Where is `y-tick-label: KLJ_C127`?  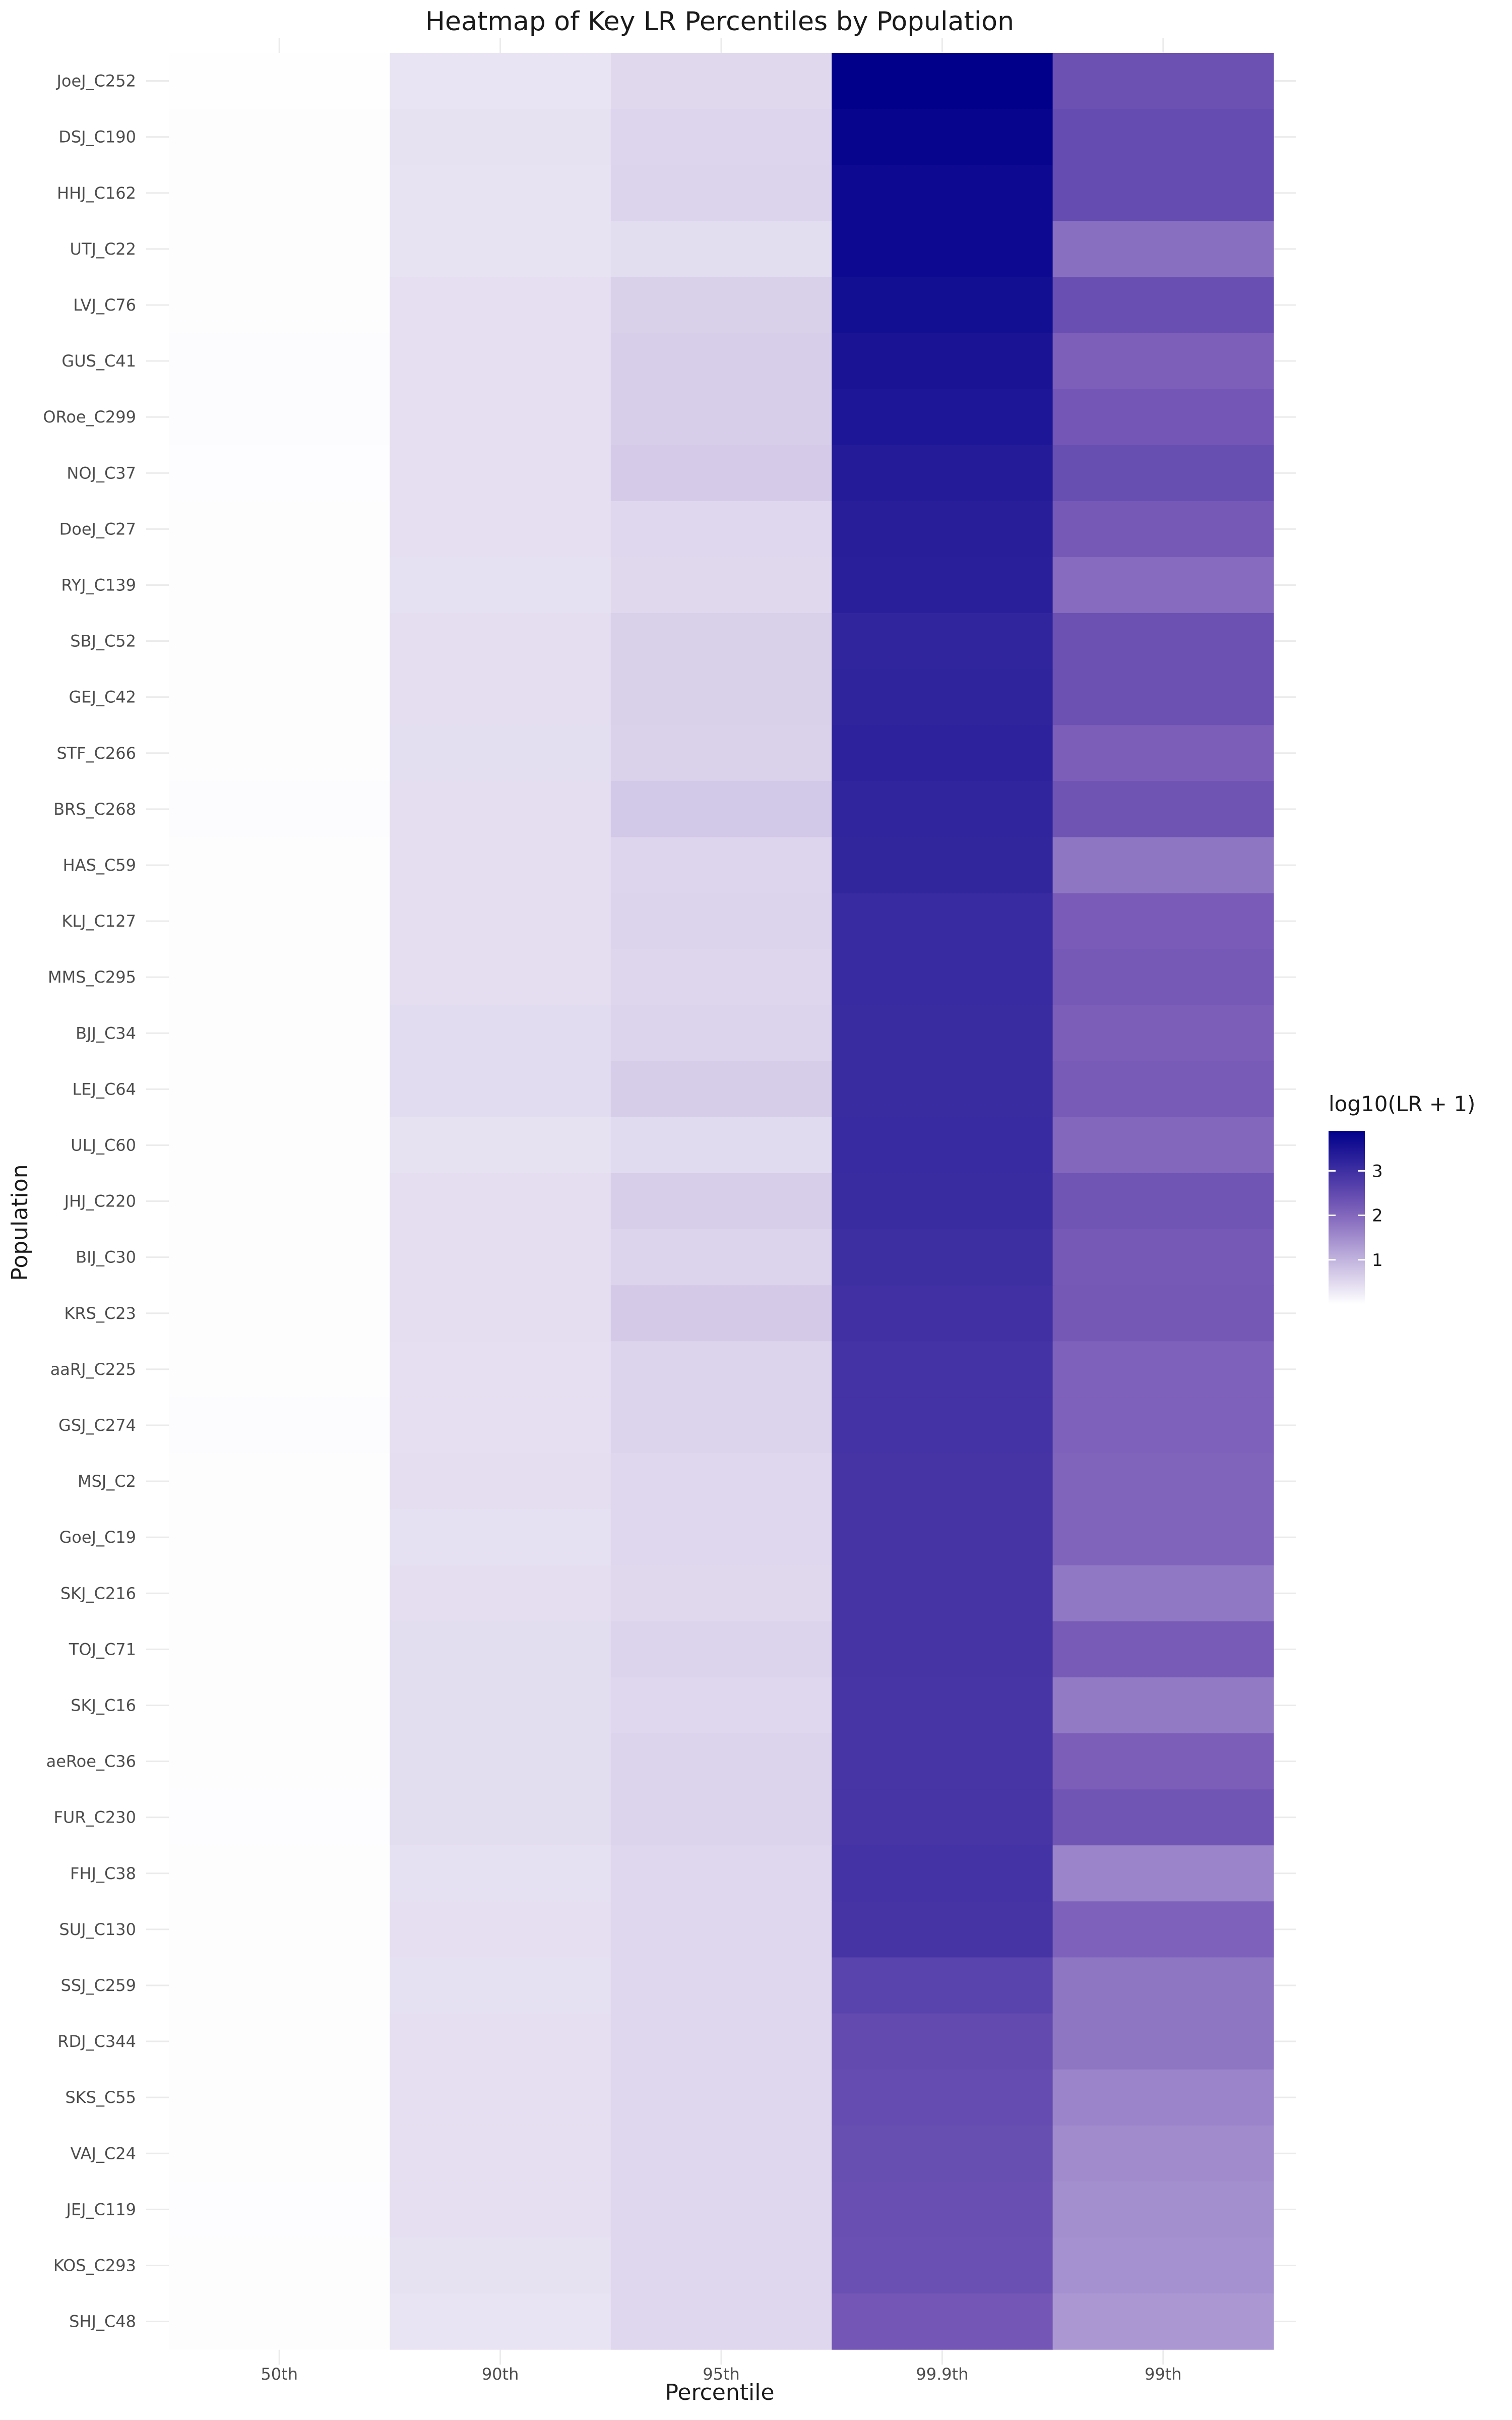
y-tick-label: KLJ_C127 is located at coordinates (99, 921).